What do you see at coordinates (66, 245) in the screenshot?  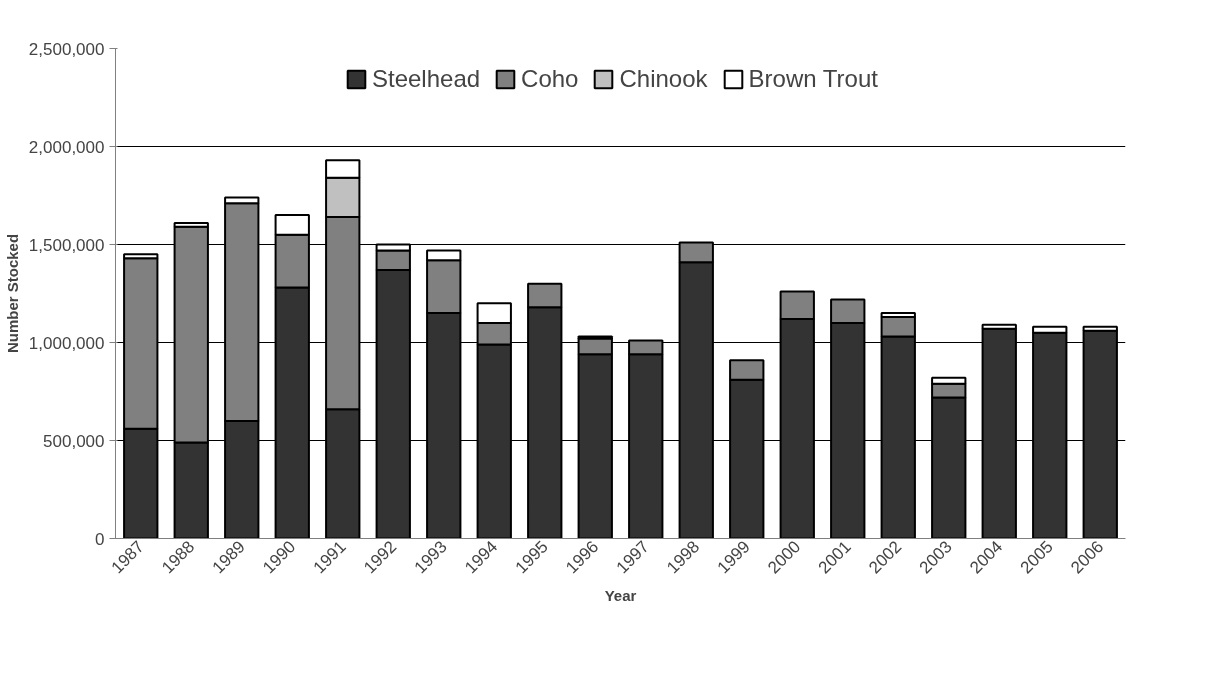 I see `y-tick-label: 1,500,000` at bounding box center [66, 245].